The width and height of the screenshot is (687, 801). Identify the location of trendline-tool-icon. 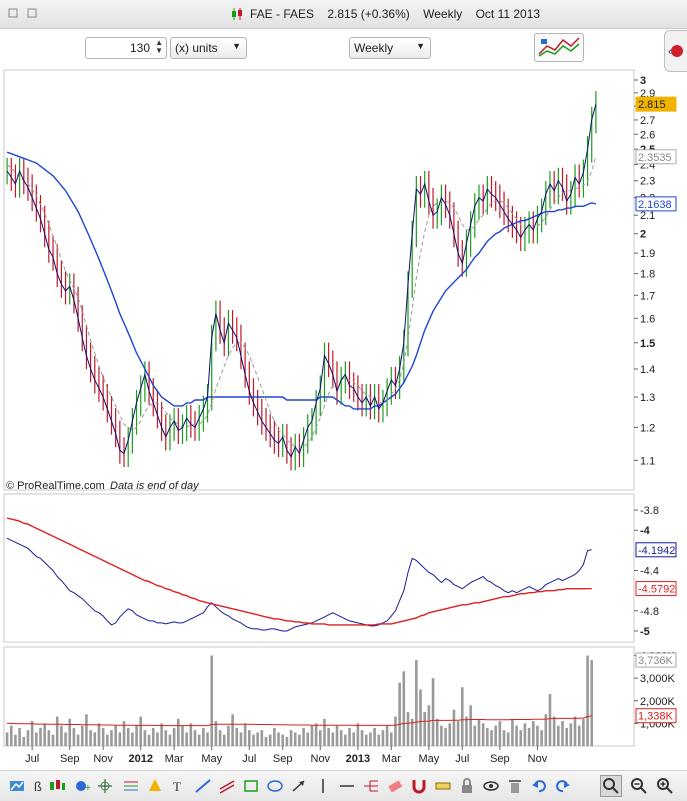
(203, 786).